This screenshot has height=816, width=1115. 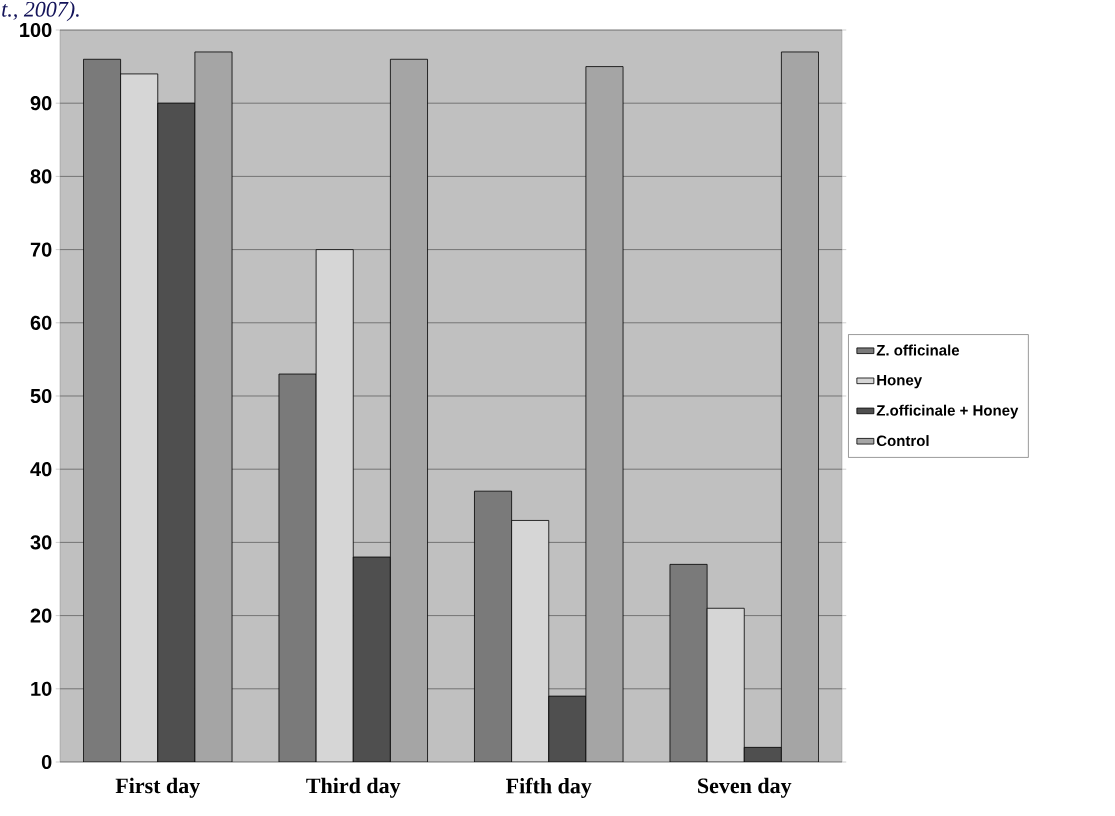 What do you see at coordinates (41, 176) in the screenshot?
I see `y-tick-label: 80` at bounding box center [41, 176].